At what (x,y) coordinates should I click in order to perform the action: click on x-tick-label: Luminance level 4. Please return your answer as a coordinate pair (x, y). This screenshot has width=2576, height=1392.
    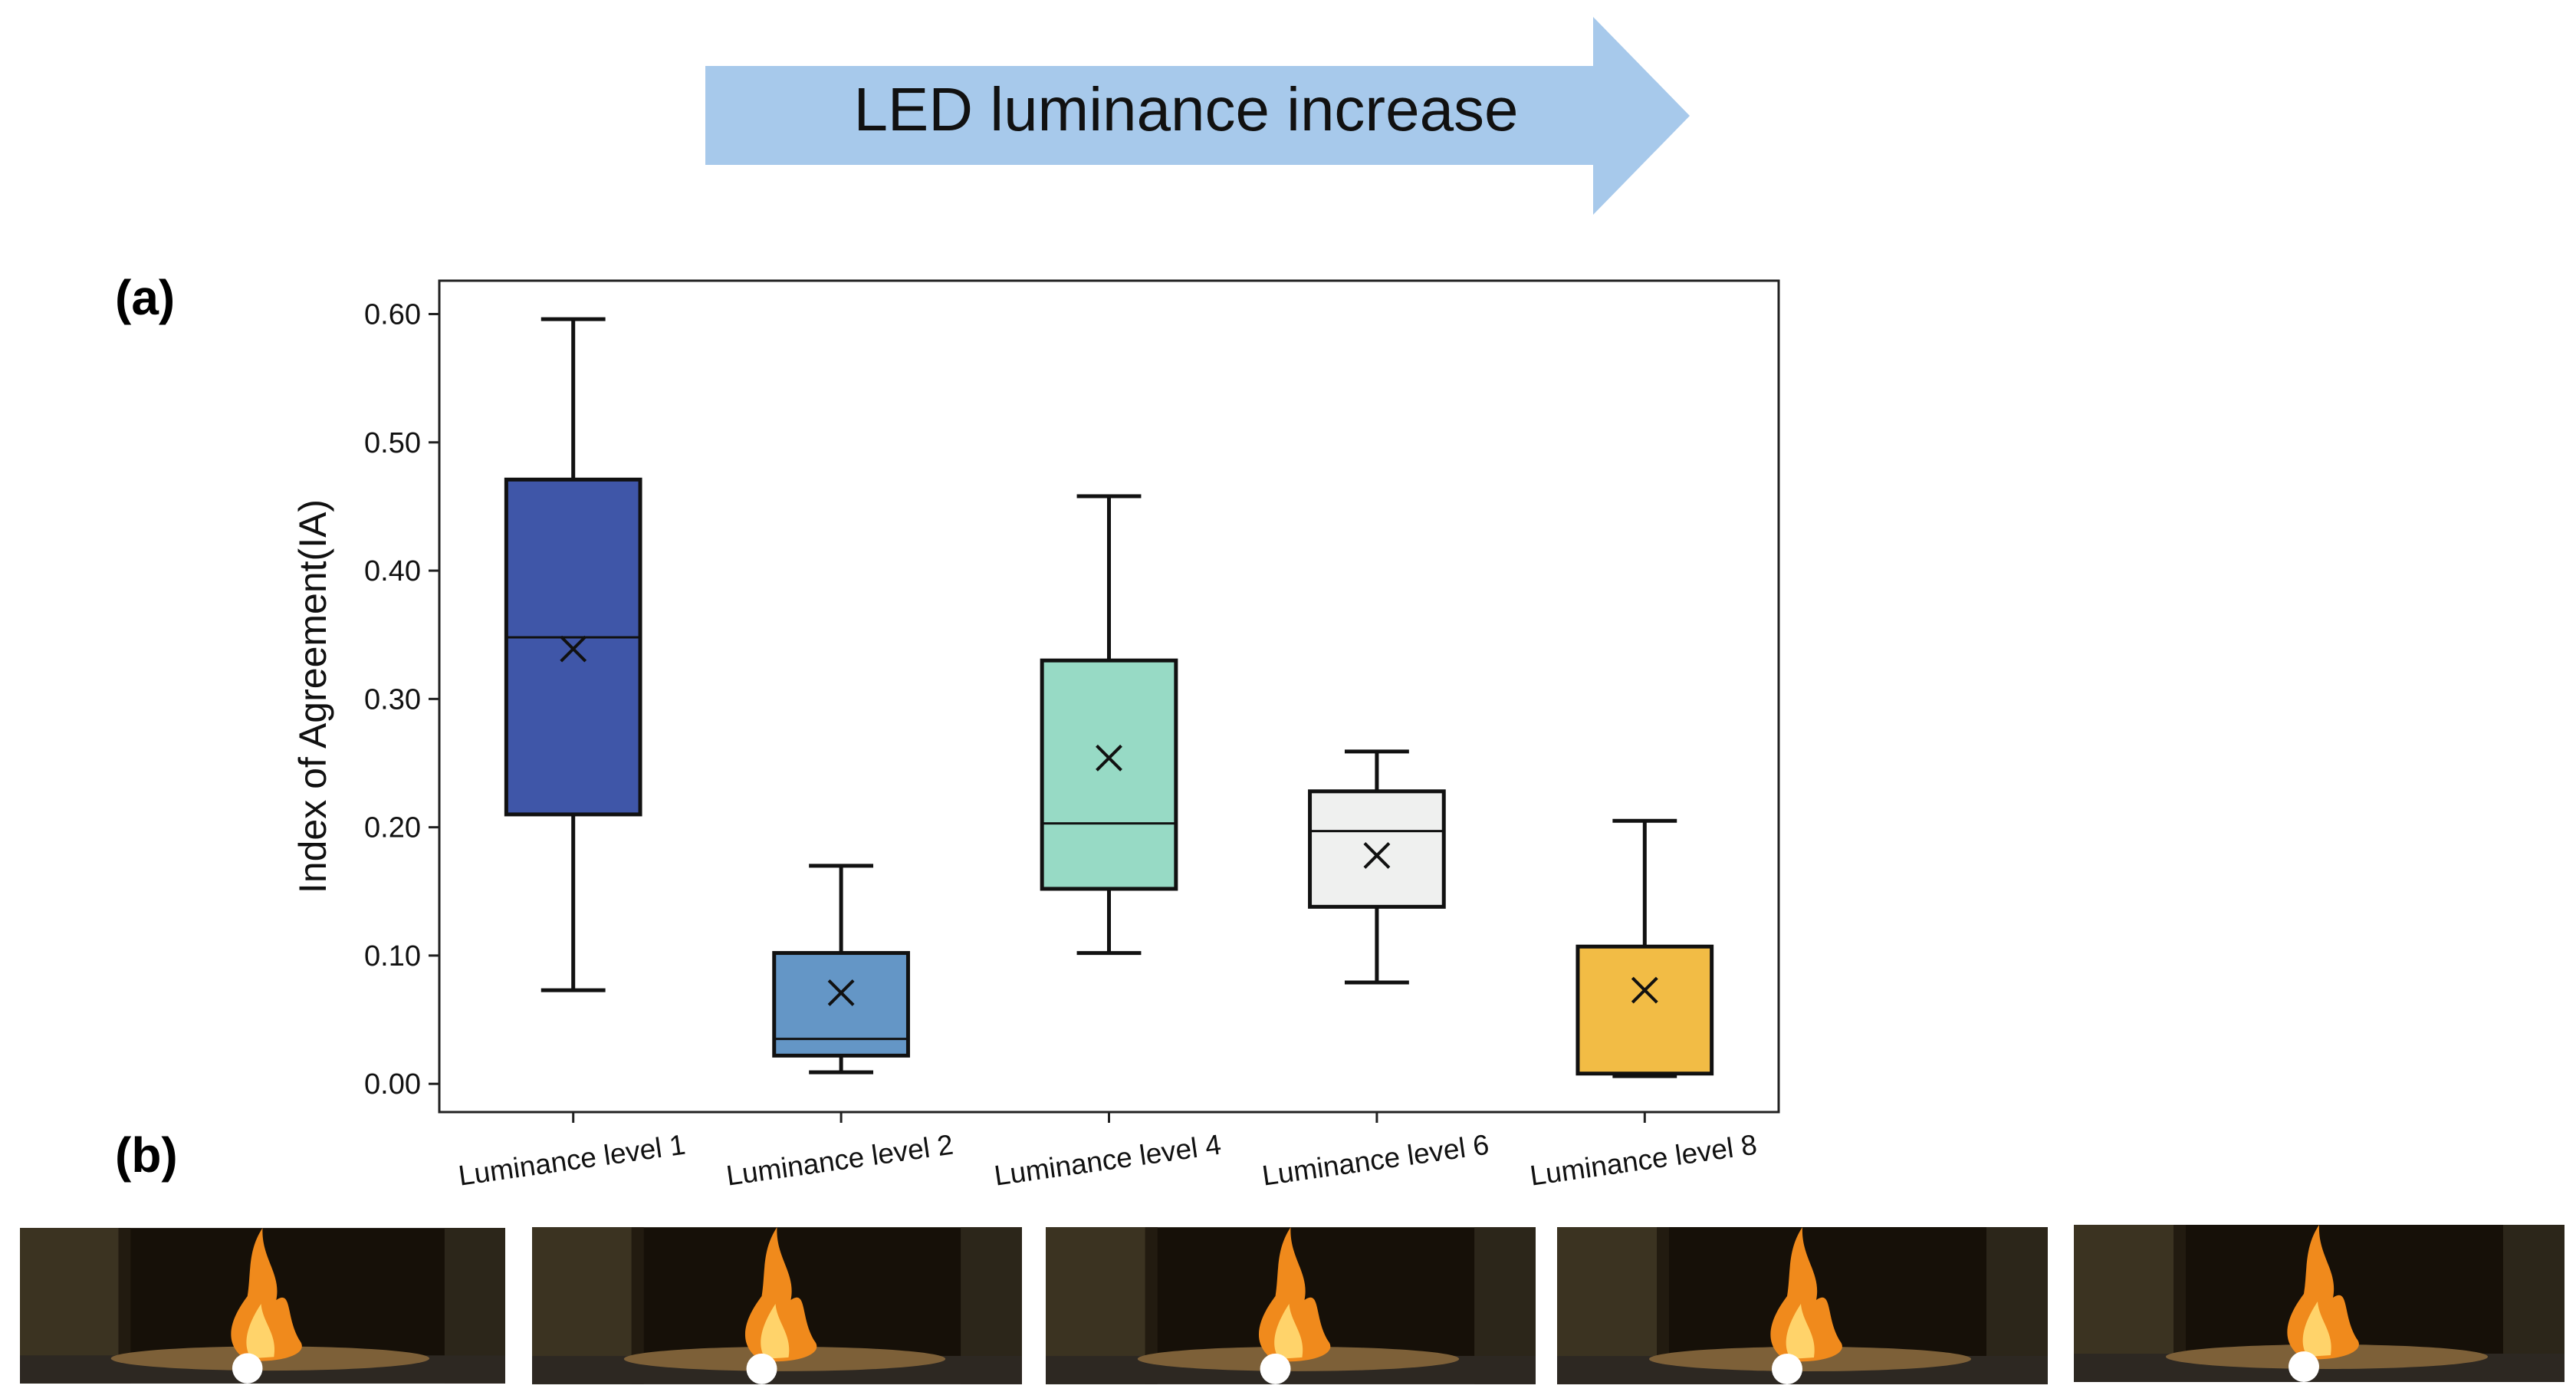
    Looking at the image, I should click on (1107, 1161).